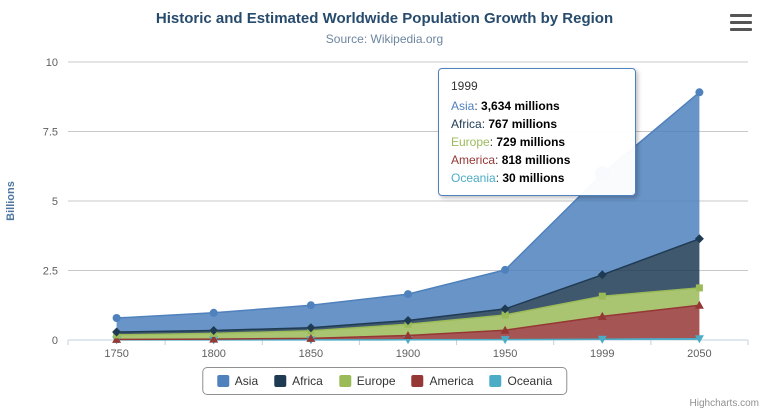 Image resolution: width=769 pixels, height=416 pixels. I want to click on point-oceania-1999, so click(602, 339).